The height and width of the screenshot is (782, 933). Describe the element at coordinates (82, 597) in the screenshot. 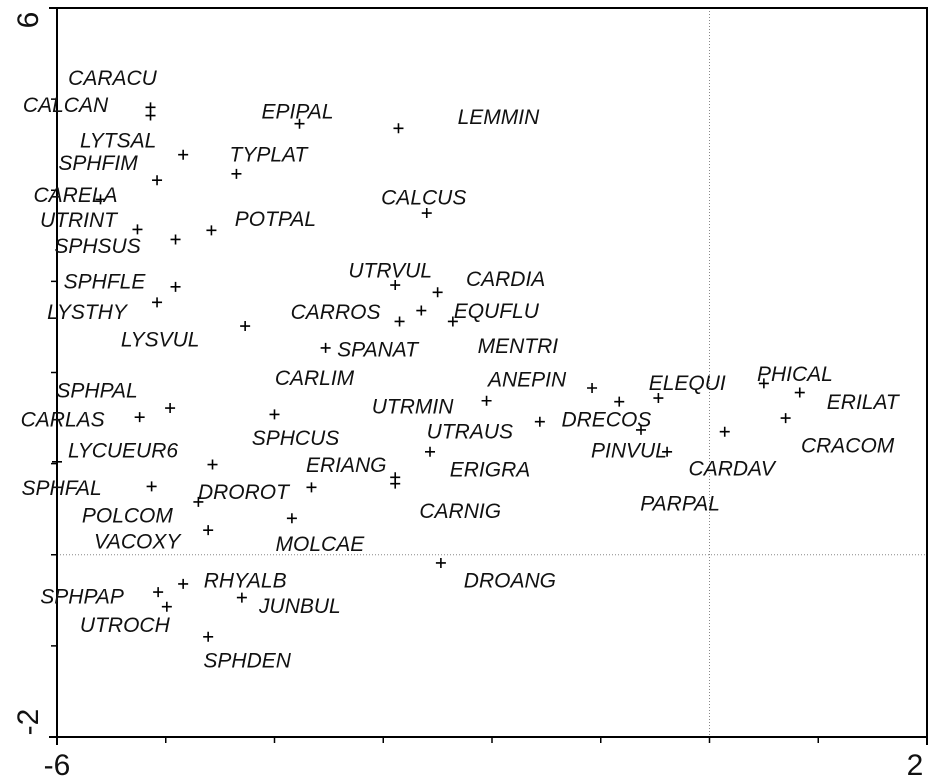

I see `point-label: SPHPAP` at that location.